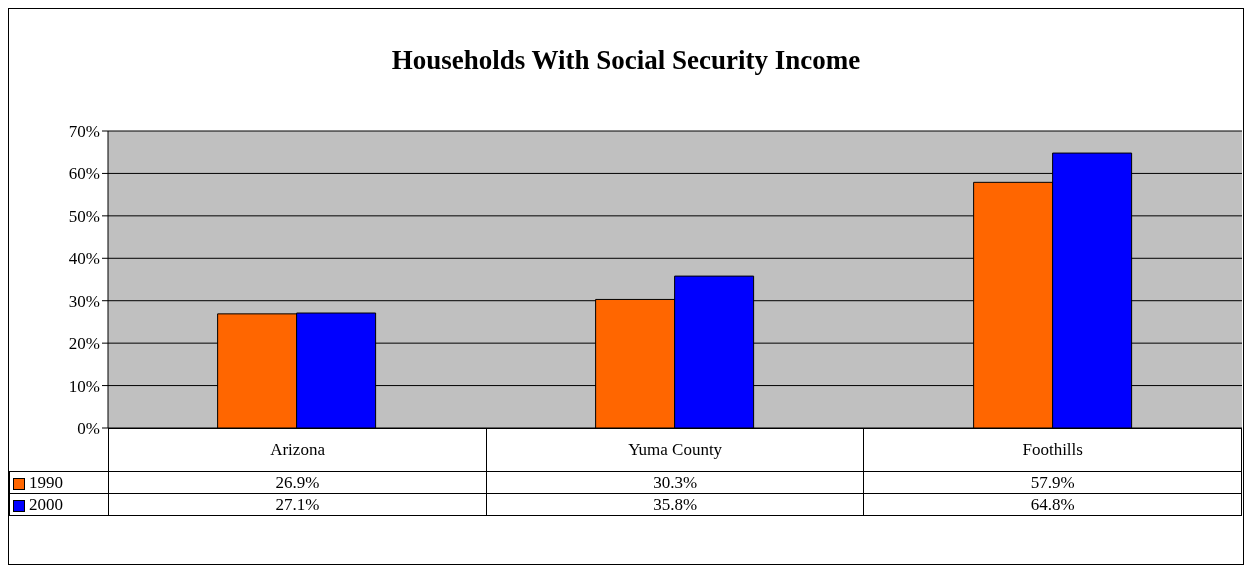 This screenshot has width=1250, height=573. Describe the element at coordinates (84, 344) in the screenshot. I see `y-tick-label: 20%` at that location.